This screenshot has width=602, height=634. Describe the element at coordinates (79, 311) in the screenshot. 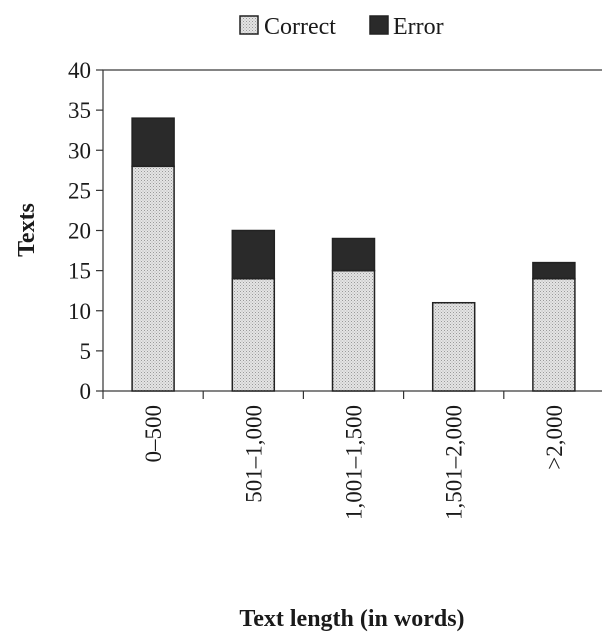

I see `y-tick-label: 10` at that location.